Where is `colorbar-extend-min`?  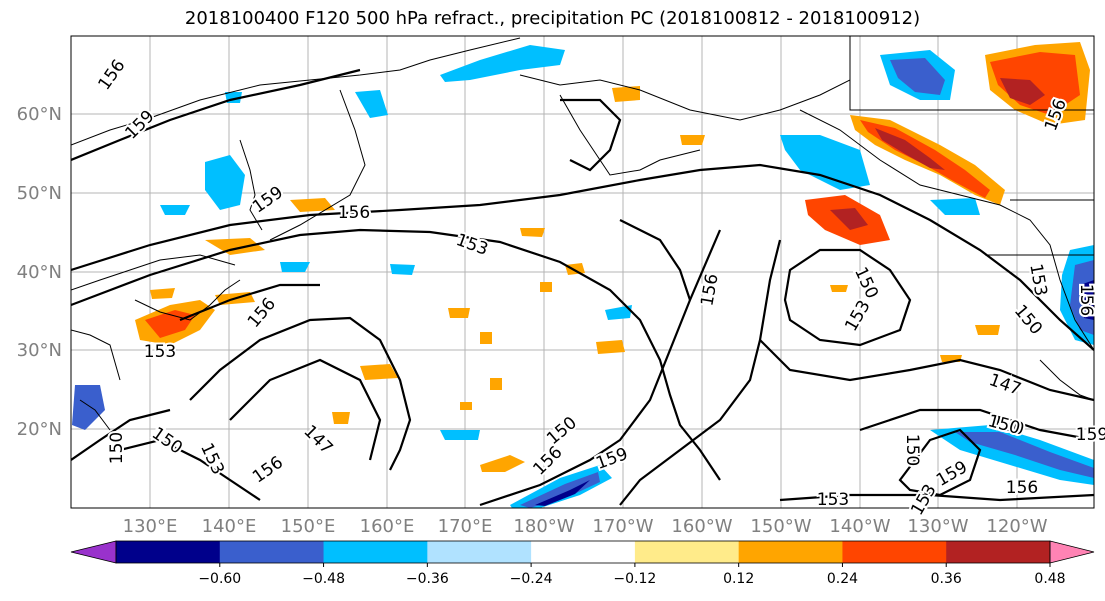 colorbar-extend-min is located at coordinates (93, 552).